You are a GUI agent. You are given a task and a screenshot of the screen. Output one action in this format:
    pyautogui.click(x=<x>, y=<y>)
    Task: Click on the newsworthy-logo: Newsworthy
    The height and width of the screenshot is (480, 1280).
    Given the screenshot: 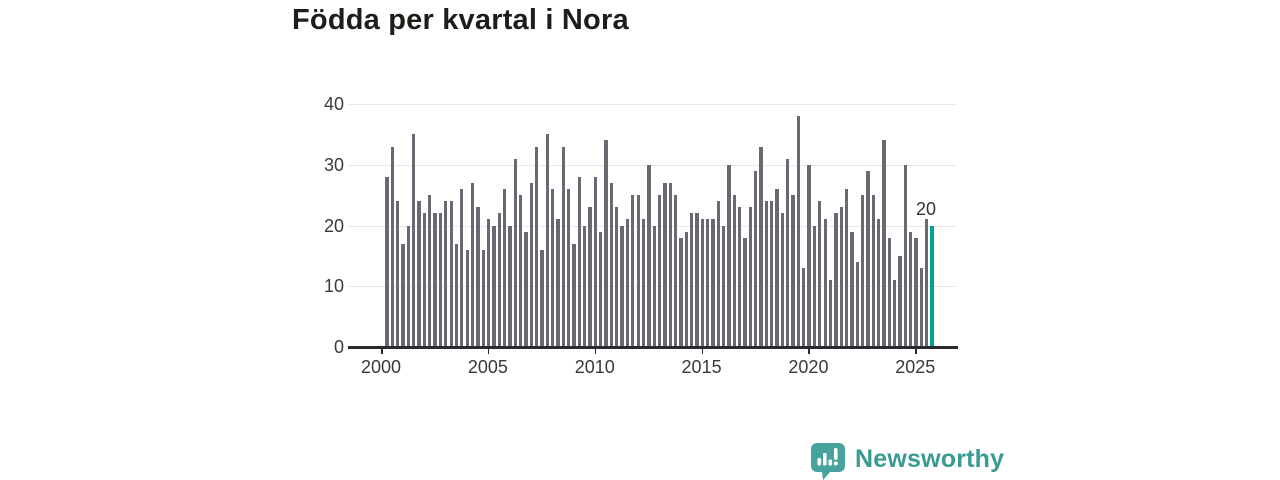 What is the action you would take?
    pyautogui.click(x=906, y=460)
    